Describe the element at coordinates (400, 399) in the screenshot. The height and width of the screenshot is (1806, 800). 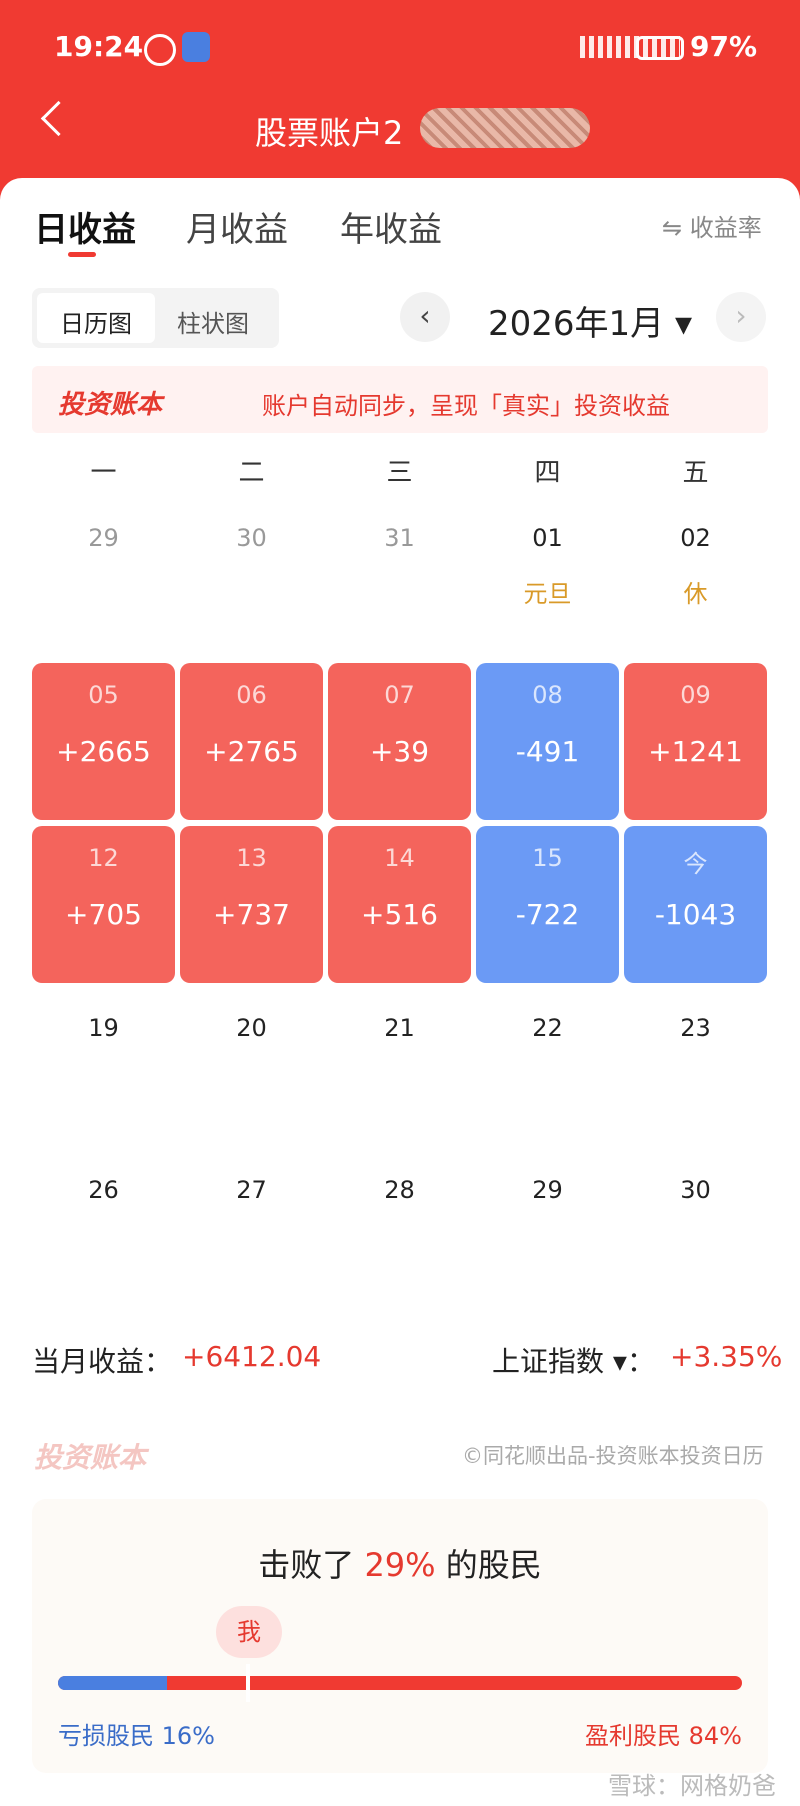
I see `banner` at that location.